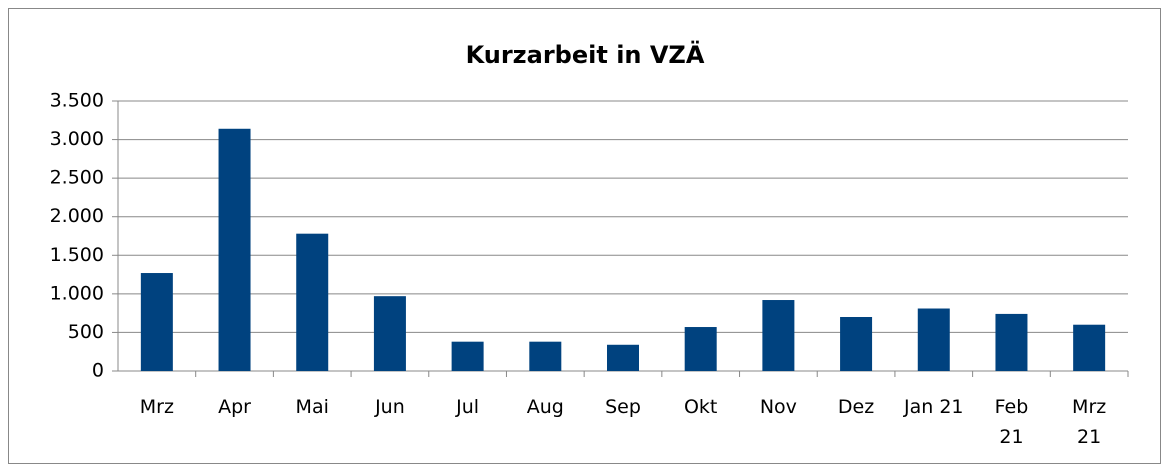 Image resolution: width=1169 pixels, height=464 pixels. I want to click on x-tick-label: Sep, so click(623, 407).